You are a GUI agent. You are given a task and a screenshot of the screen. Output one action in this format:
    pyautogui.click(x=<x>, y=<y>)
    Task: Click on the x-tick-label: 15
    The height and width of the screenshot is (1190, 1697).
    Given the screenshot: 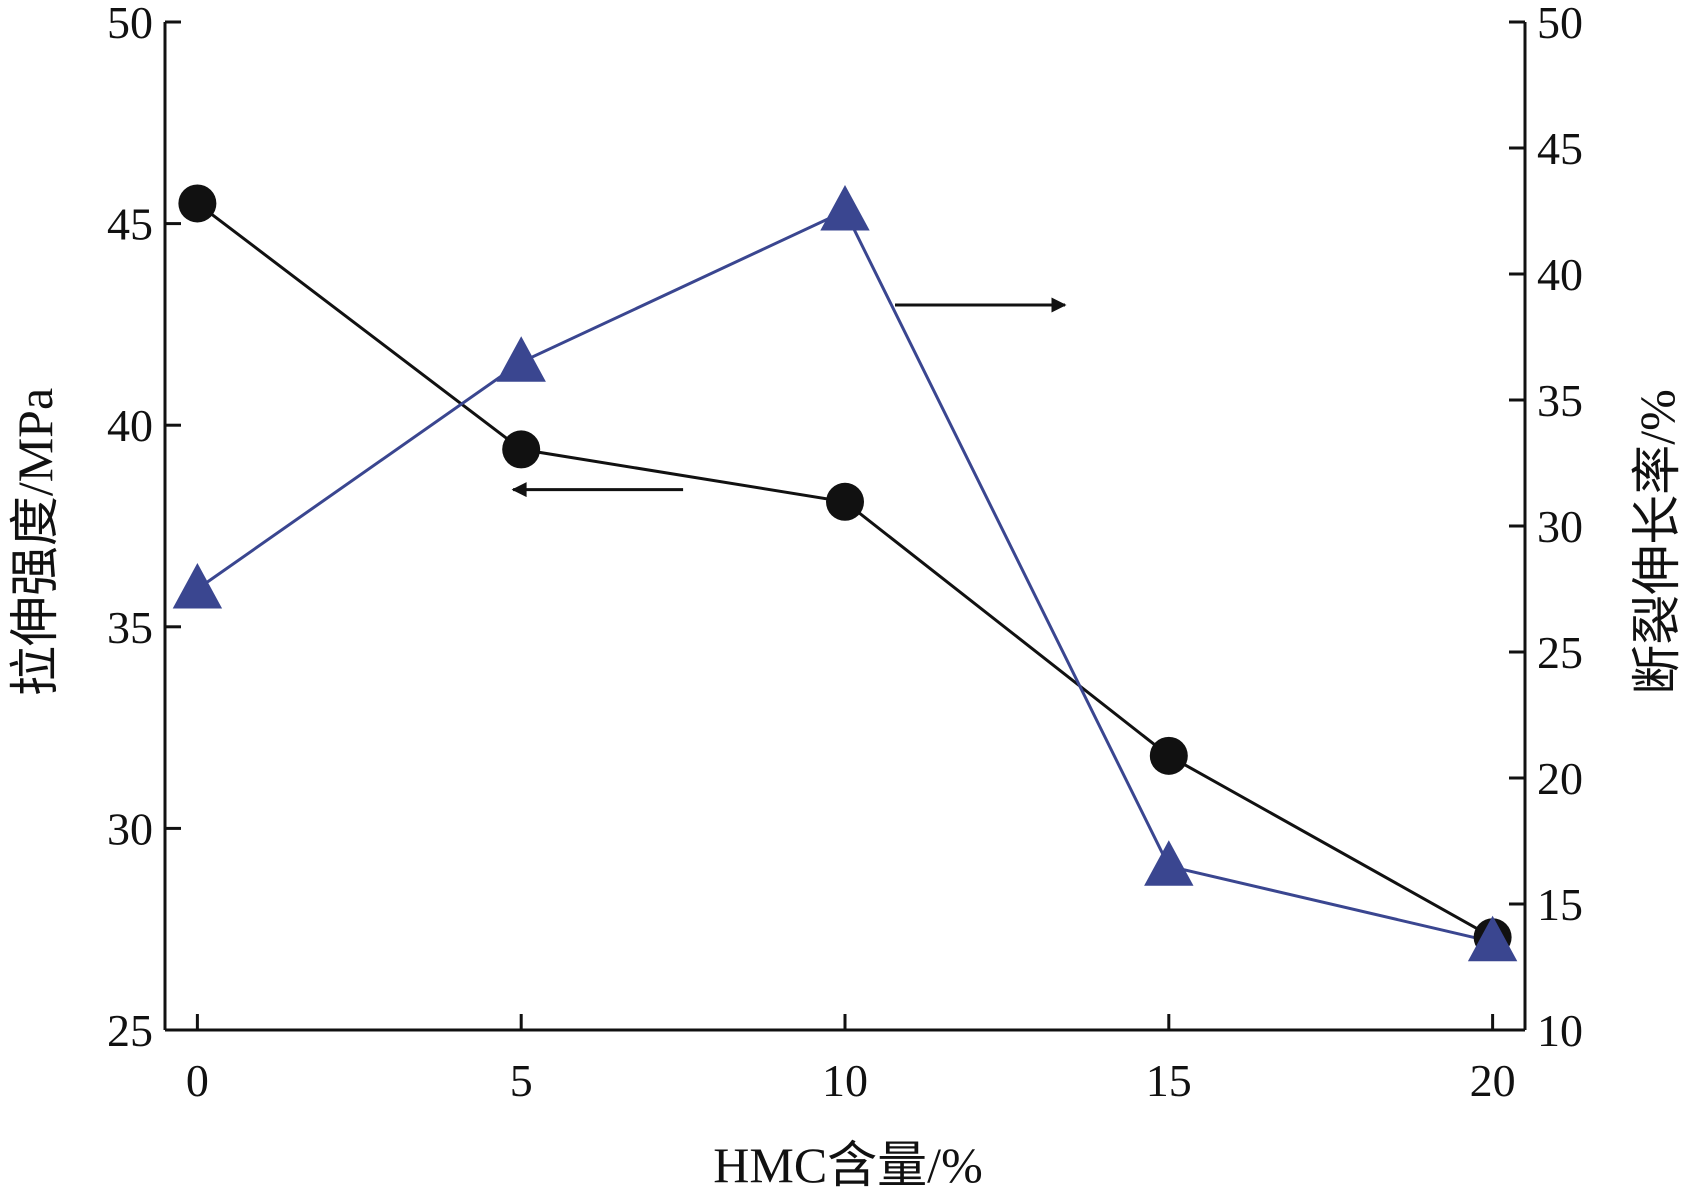 What is the action you would take?
    pyautogui.click(x=1169, y=1080)
    